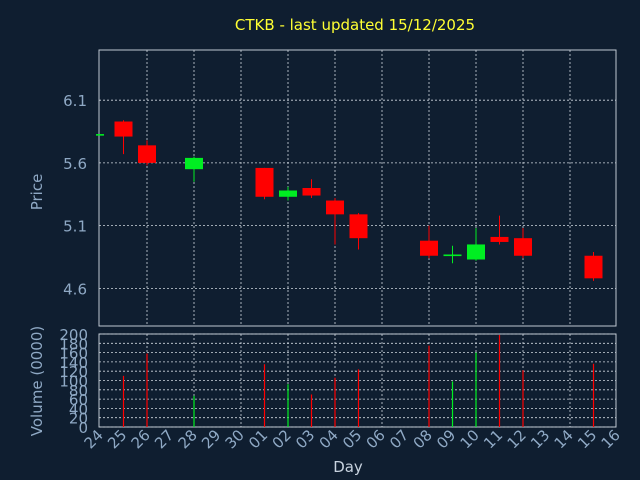  I want to click on day-tick-label: 09, so click(446, 439).